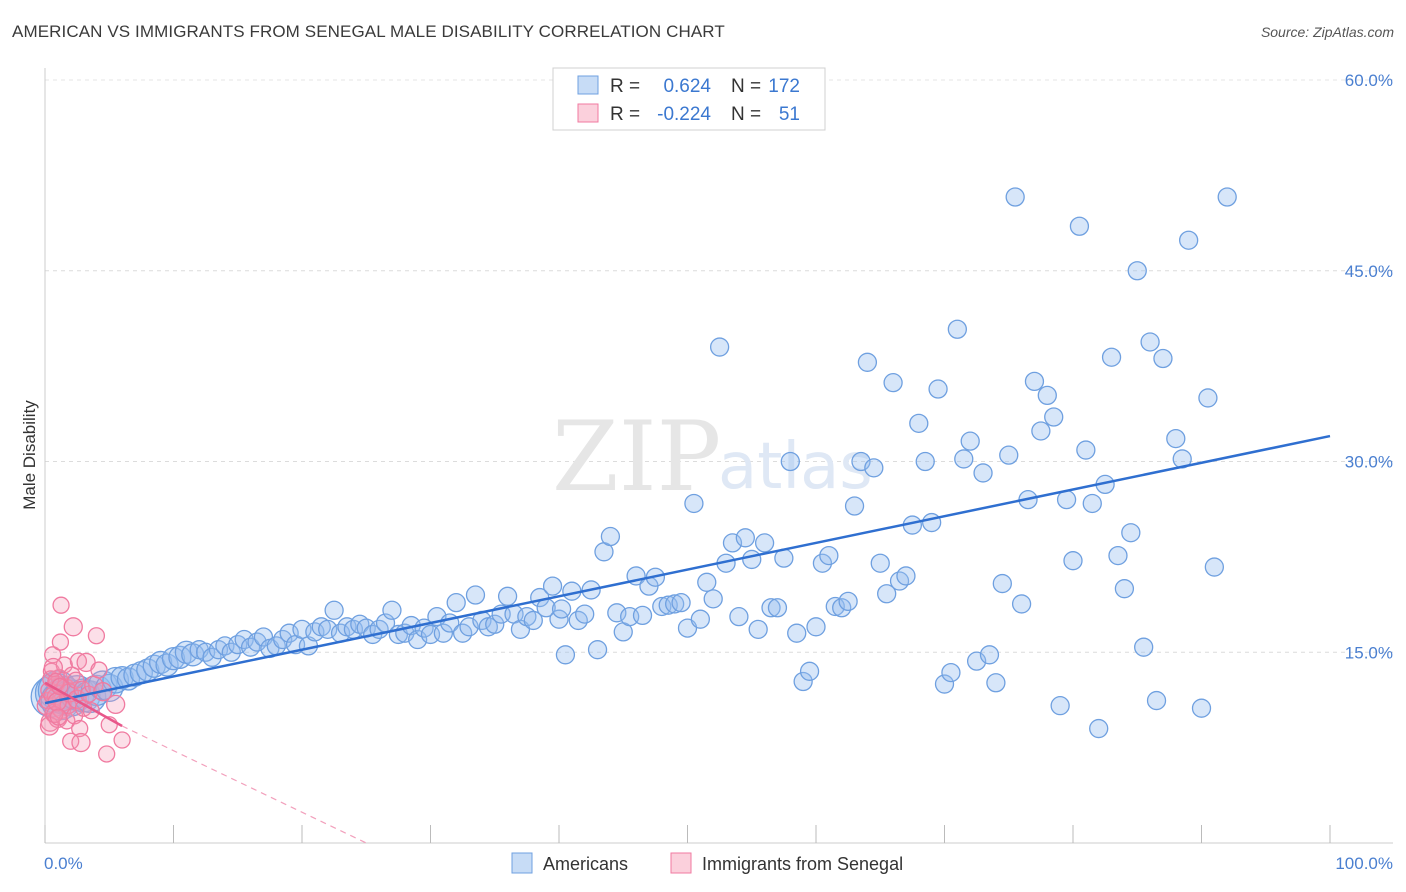  Describe the element at coordinates (1369, 80) in the screenshot. I see `y-tick-label-3: 60.0%` at that location.